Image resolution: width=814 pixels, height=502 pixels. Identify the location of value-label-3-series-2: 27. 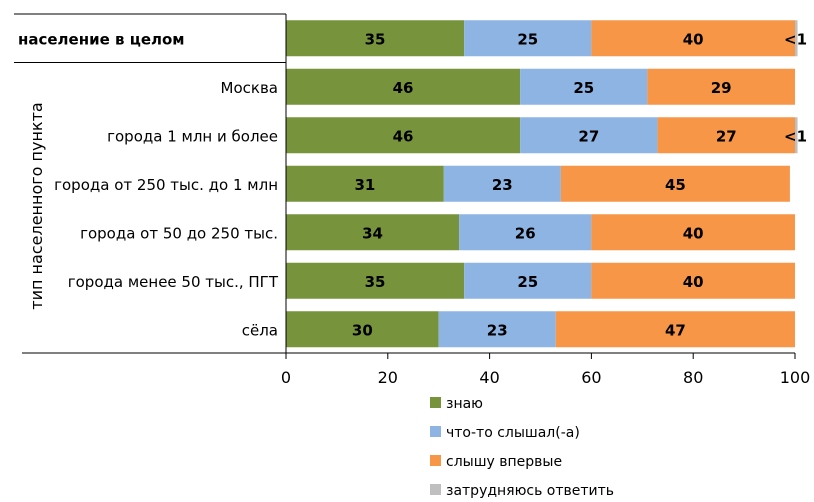
(588, 136).